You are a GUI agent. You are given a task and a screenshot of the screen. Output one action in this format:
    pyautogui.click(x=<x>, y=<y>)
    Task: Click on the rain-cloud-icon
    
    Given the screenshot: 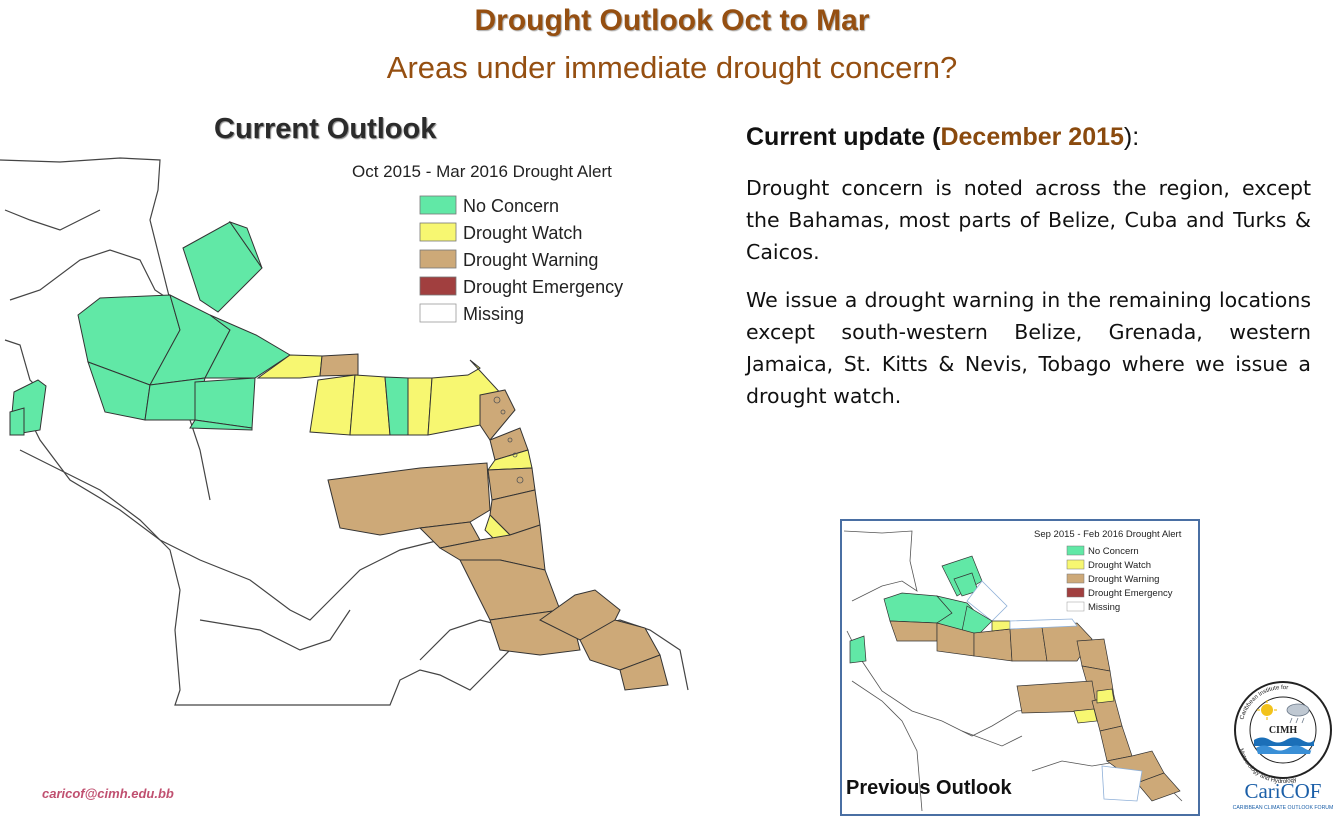 What is the action you would take?
    pyautogui.click(x=1298, y=713)
    